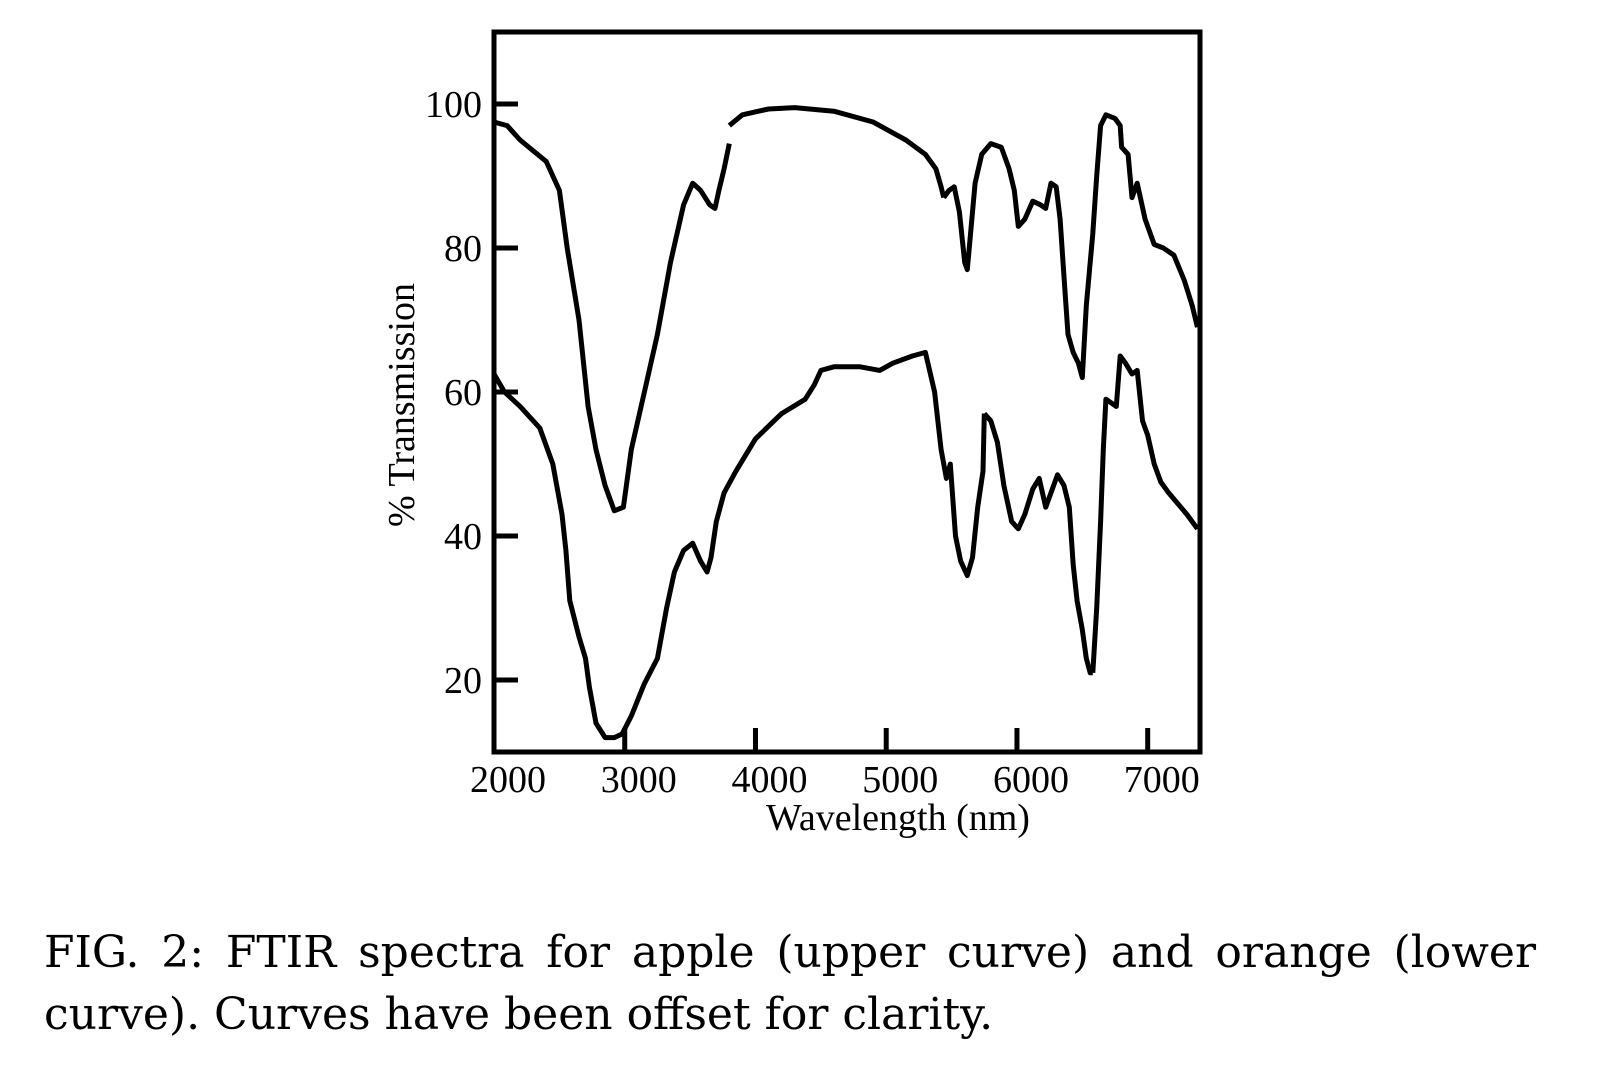  I want to click on x-tick-label-7000: 7000, so click(1162, 780).